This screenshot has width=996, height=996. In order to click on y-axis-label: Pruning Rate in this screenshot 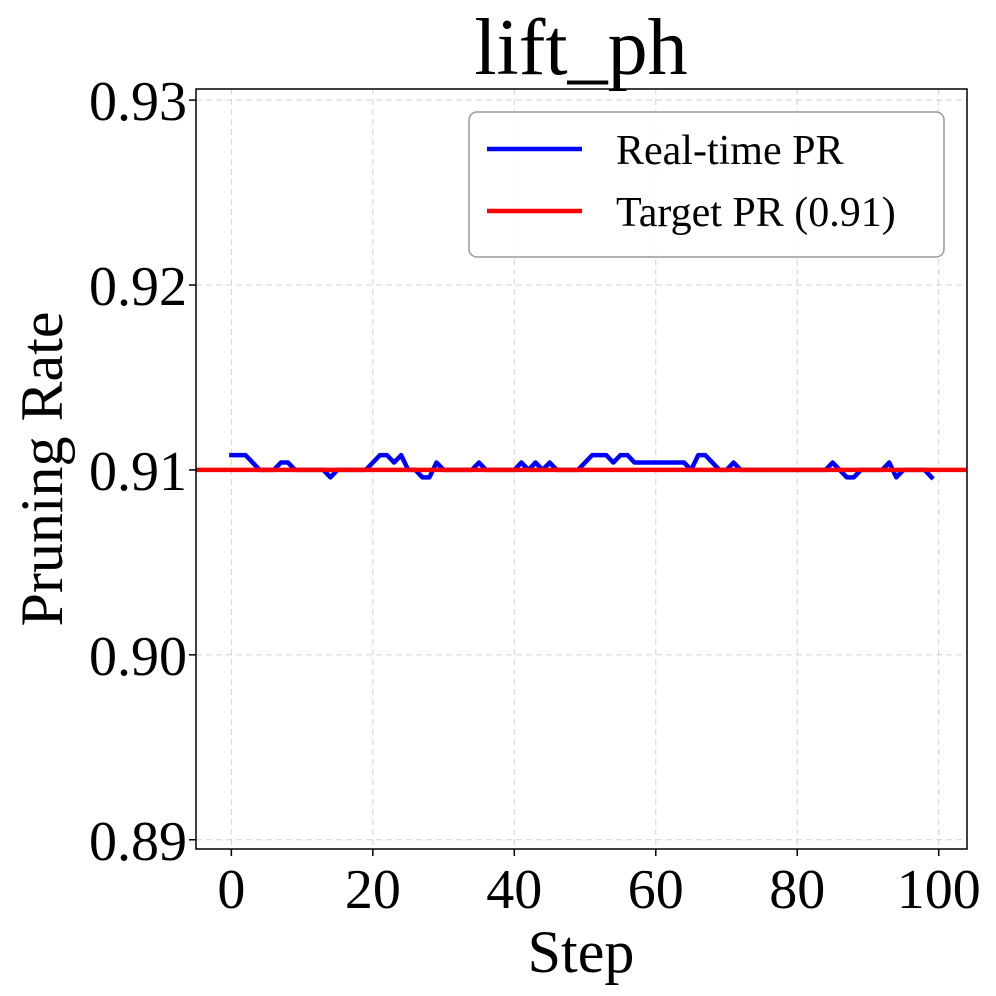, I will do `click(42, 469)`.